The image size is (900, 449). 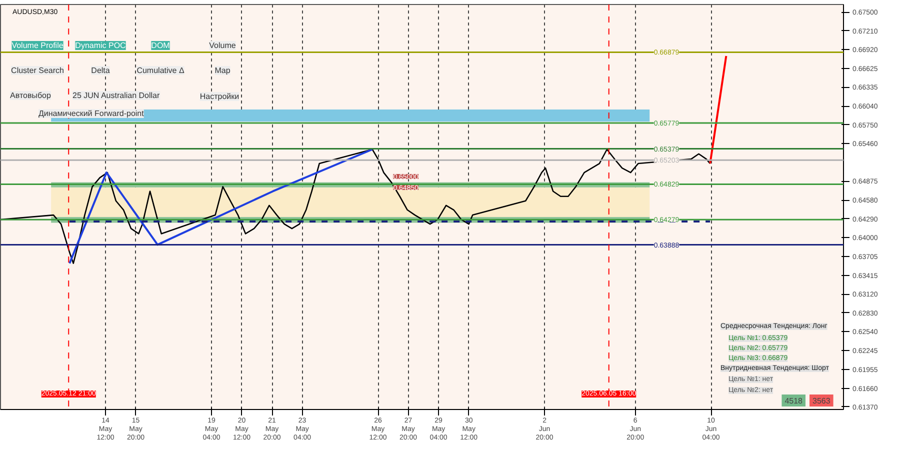 What do you see at coordinates (116, 95) in the screenshot?
I see `annotation: 25 JUN Australian Dollar` at bounding box center [116, 95].